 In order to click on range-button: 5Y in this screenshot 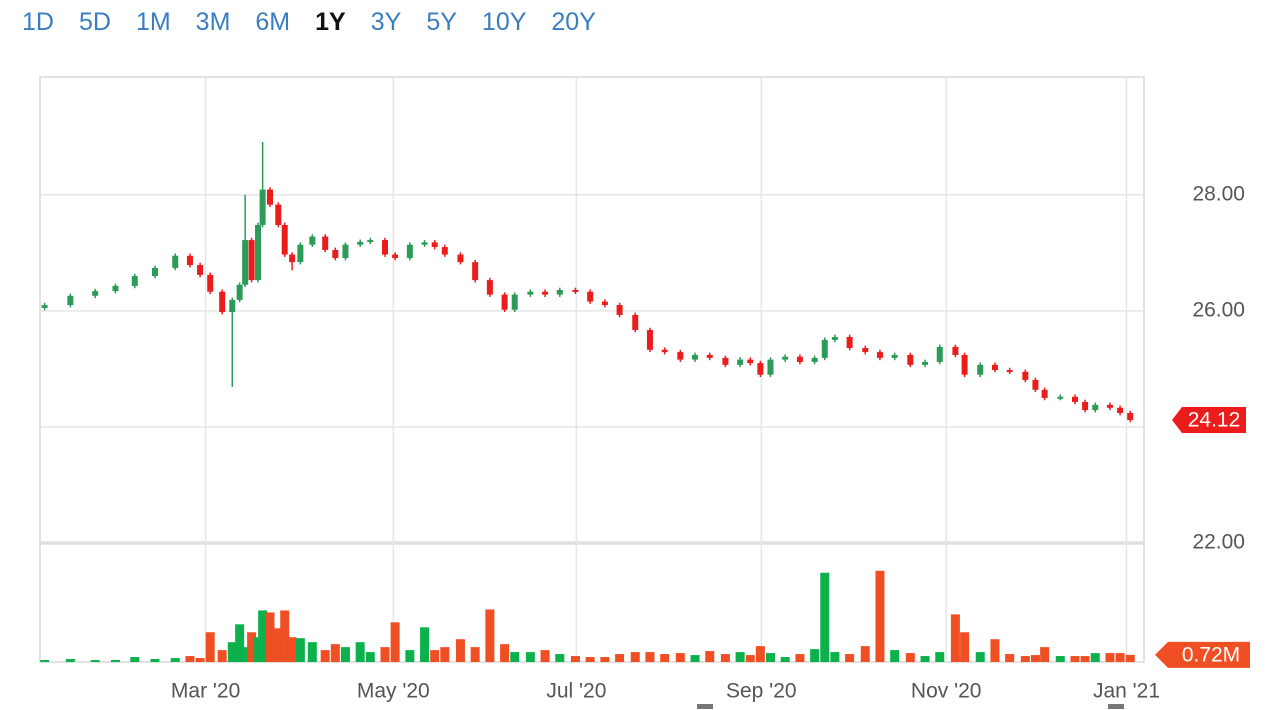, I will do `click(441, 22)`.